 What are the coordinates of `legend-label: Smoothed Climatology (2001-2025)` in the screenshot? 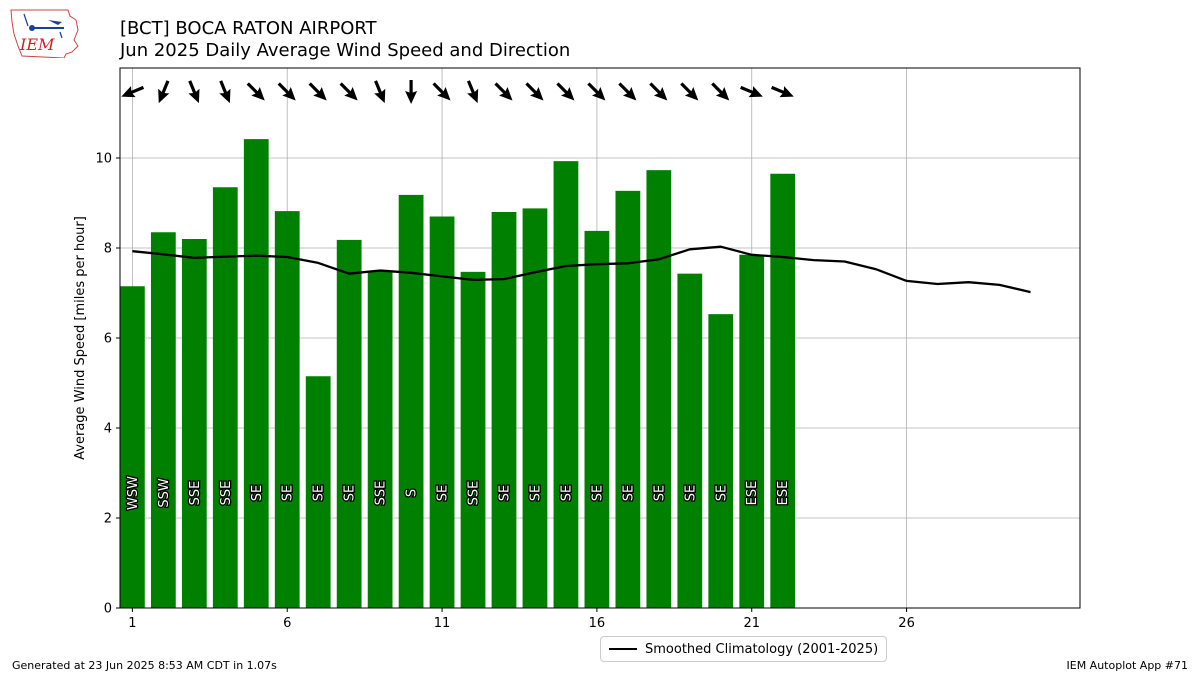 It's located at (762, 649).